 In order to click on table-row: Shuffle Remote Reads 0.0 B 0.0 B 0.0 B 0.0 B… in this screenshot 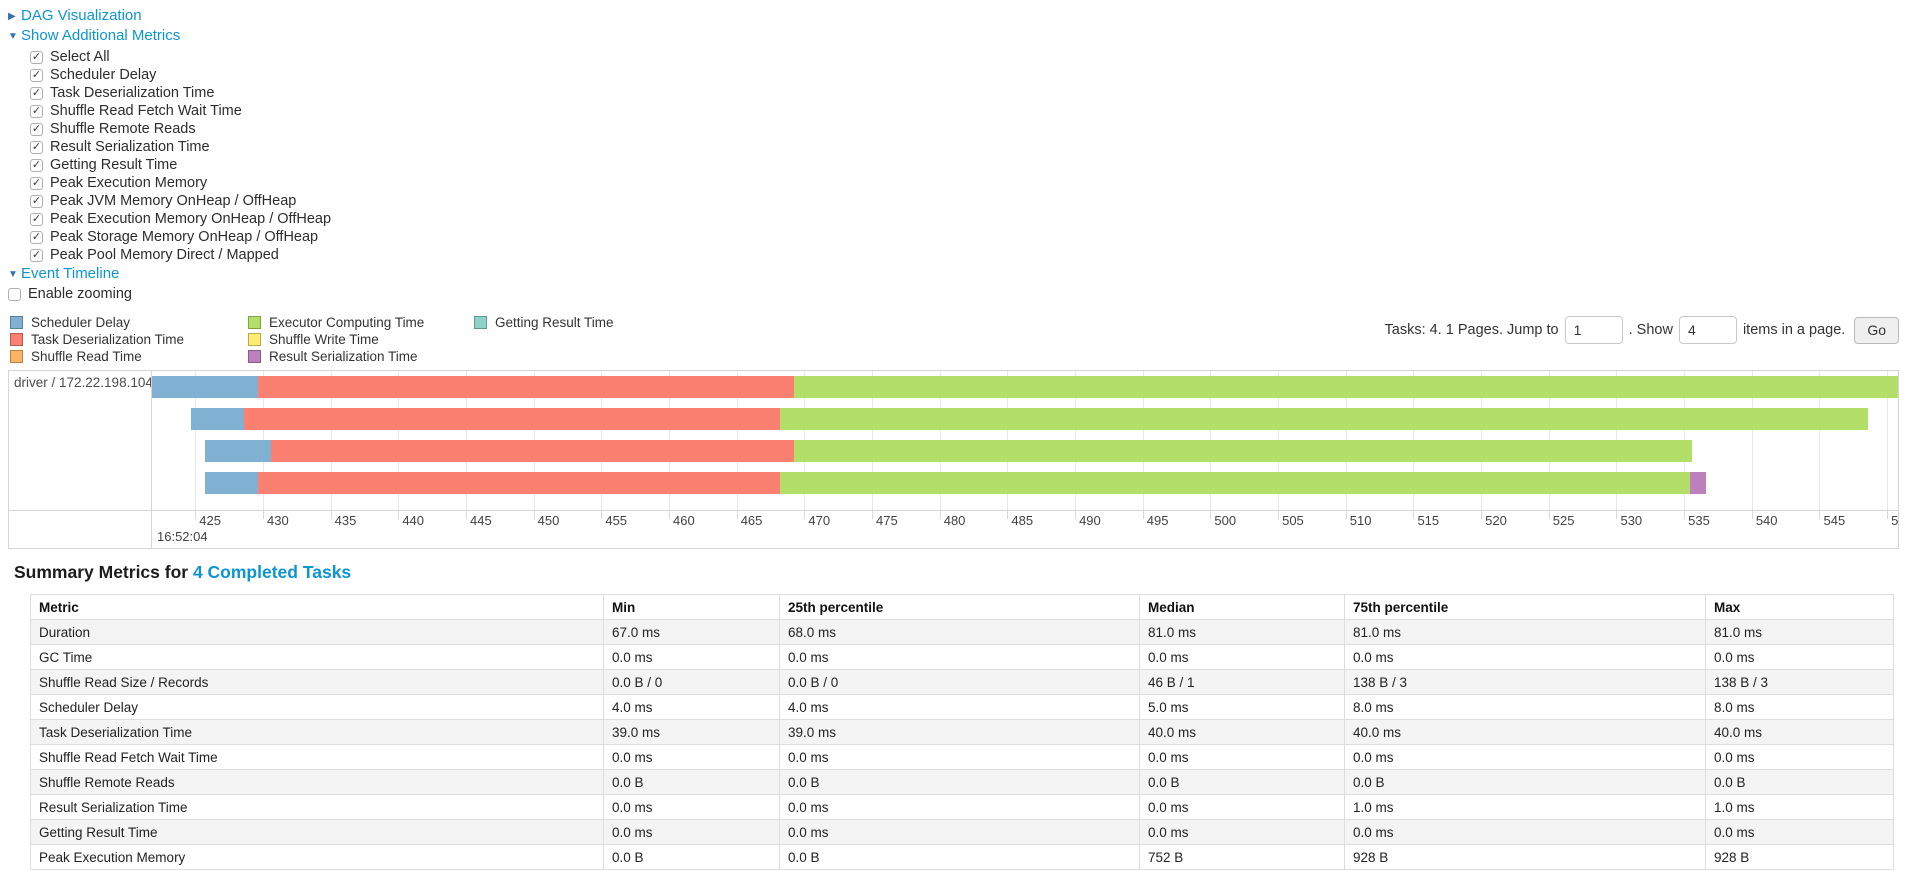, I will do `click(962, 782)`.